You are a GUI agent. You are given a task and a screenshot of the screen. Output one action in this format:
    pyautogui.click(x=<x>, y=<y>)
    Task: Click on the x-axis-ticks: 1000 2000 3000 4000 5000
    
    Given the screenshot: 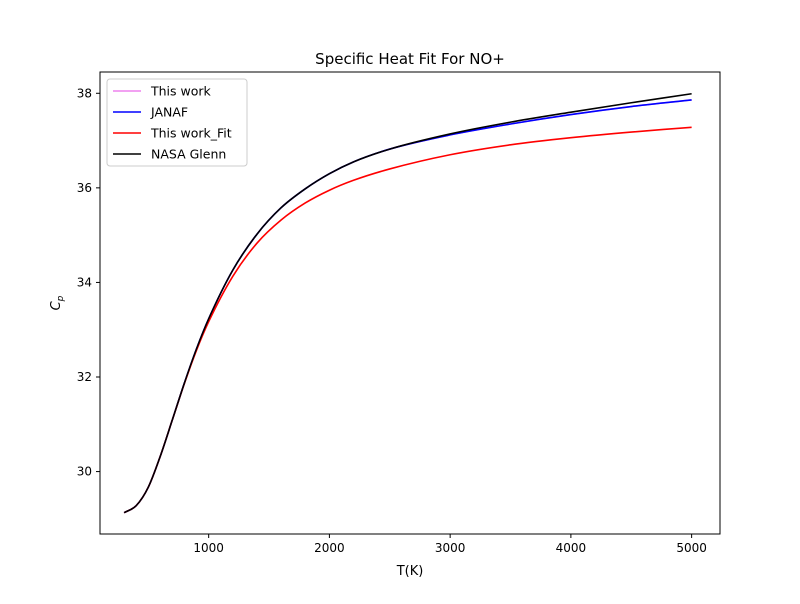 What is the action you would take?
    pyautogui.click(x=450, y=544)
    